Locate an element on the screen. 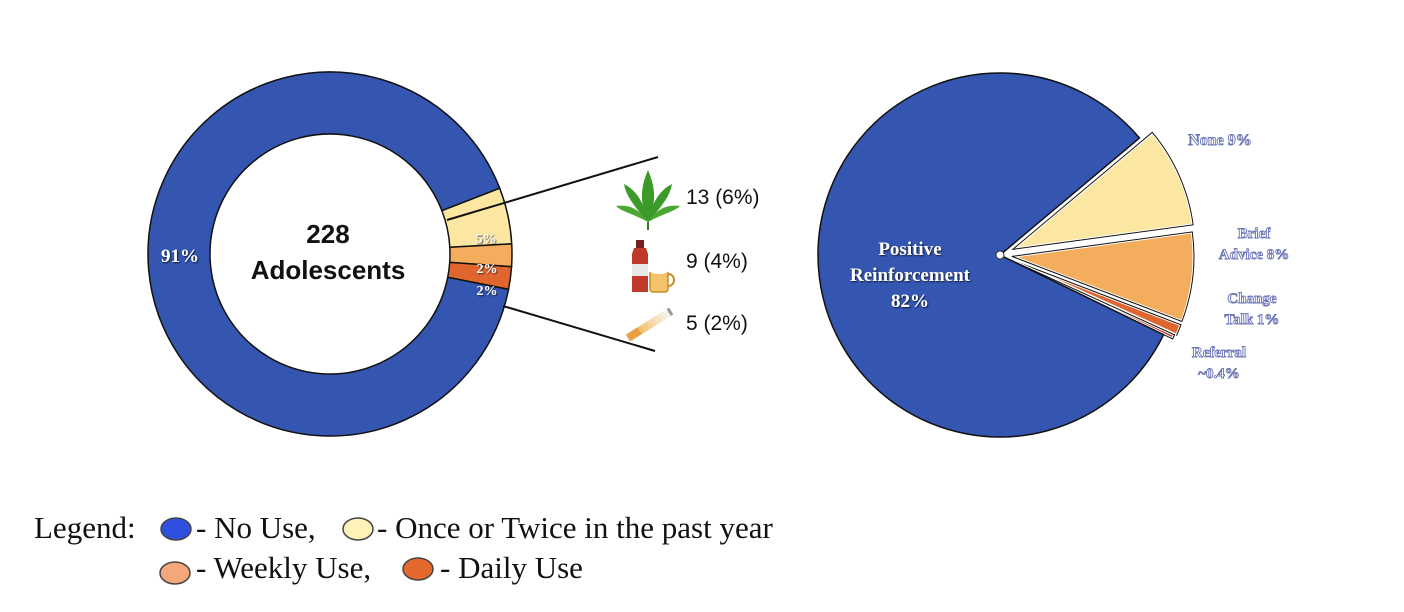 The width and height of the screenshot is (1404, 612). zoom-line-bottom is located at coordinates (579, 328).